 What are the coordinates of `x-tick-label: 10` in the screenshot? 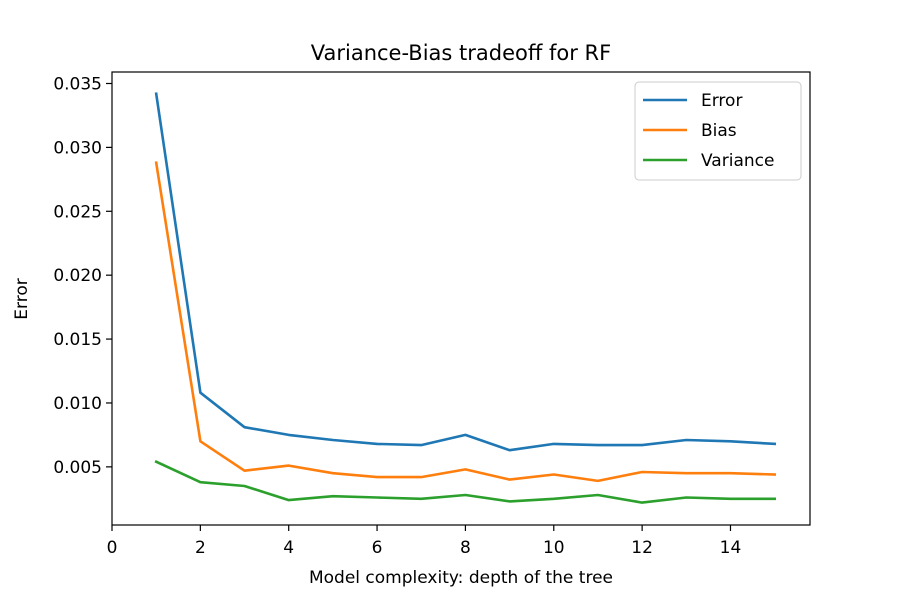 It's located at (554, 548).